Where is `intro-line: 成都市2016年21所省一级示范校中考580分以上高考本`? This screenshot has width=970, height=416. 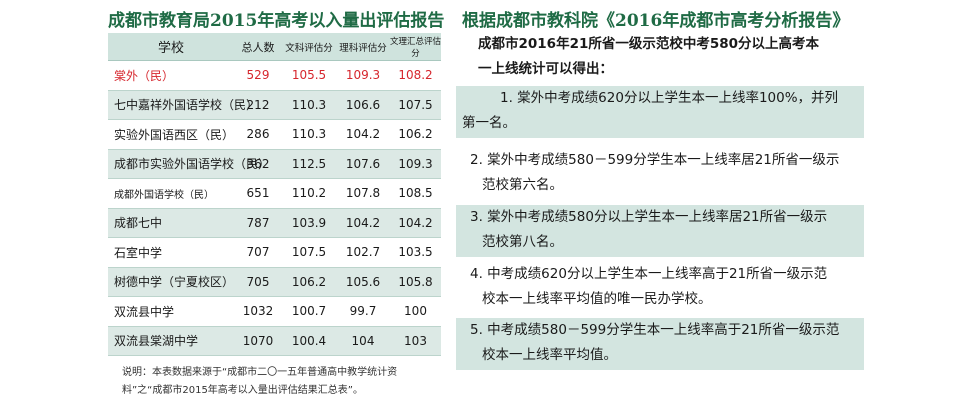 intro-line: 成都市2016年21所省一级示范校中考580分以上高考本 is located at coordinates (649, 44).